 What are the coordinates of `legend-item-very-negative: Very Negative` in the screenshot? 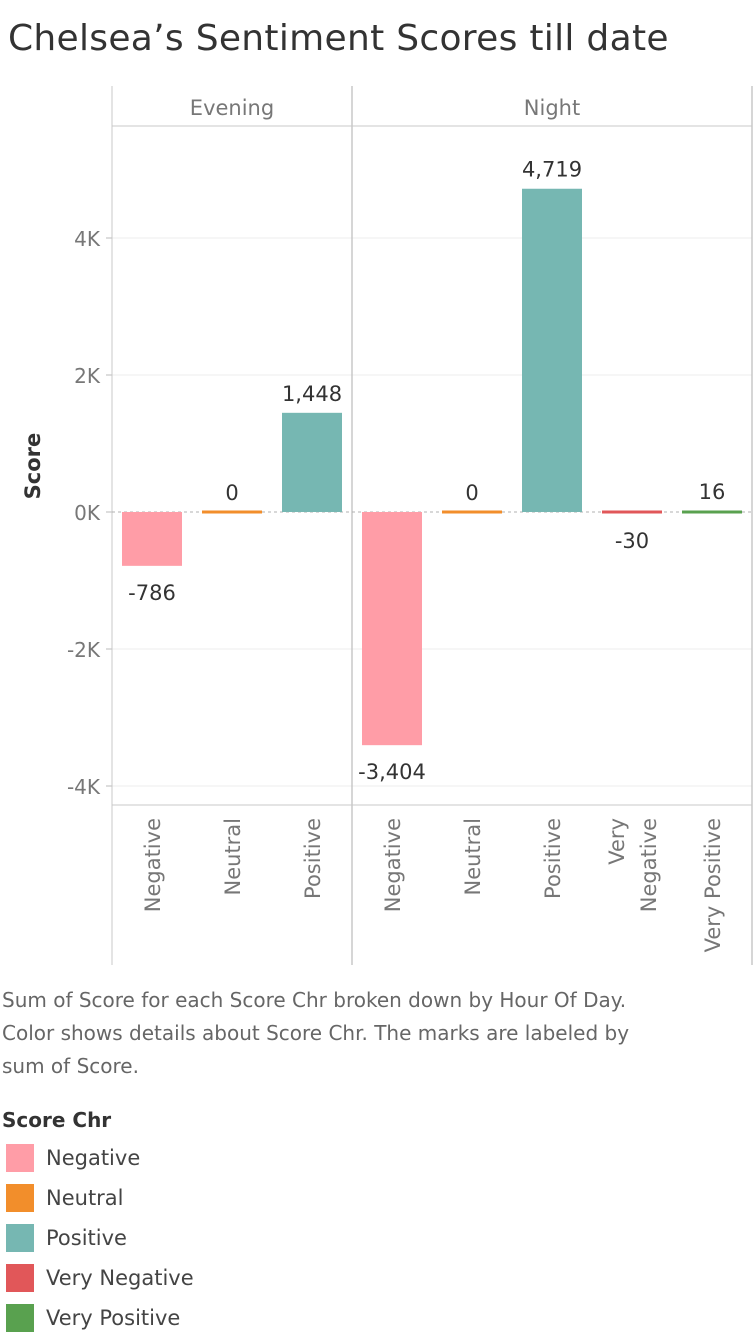 It's located at (98, 1278).